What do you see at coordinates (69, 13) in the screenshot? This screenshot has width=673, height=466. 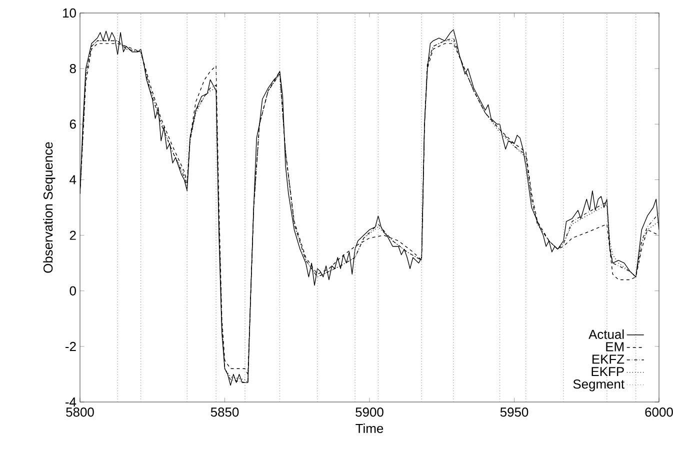 I see `y-tick-label: 10` at bounding box center [69, 13].